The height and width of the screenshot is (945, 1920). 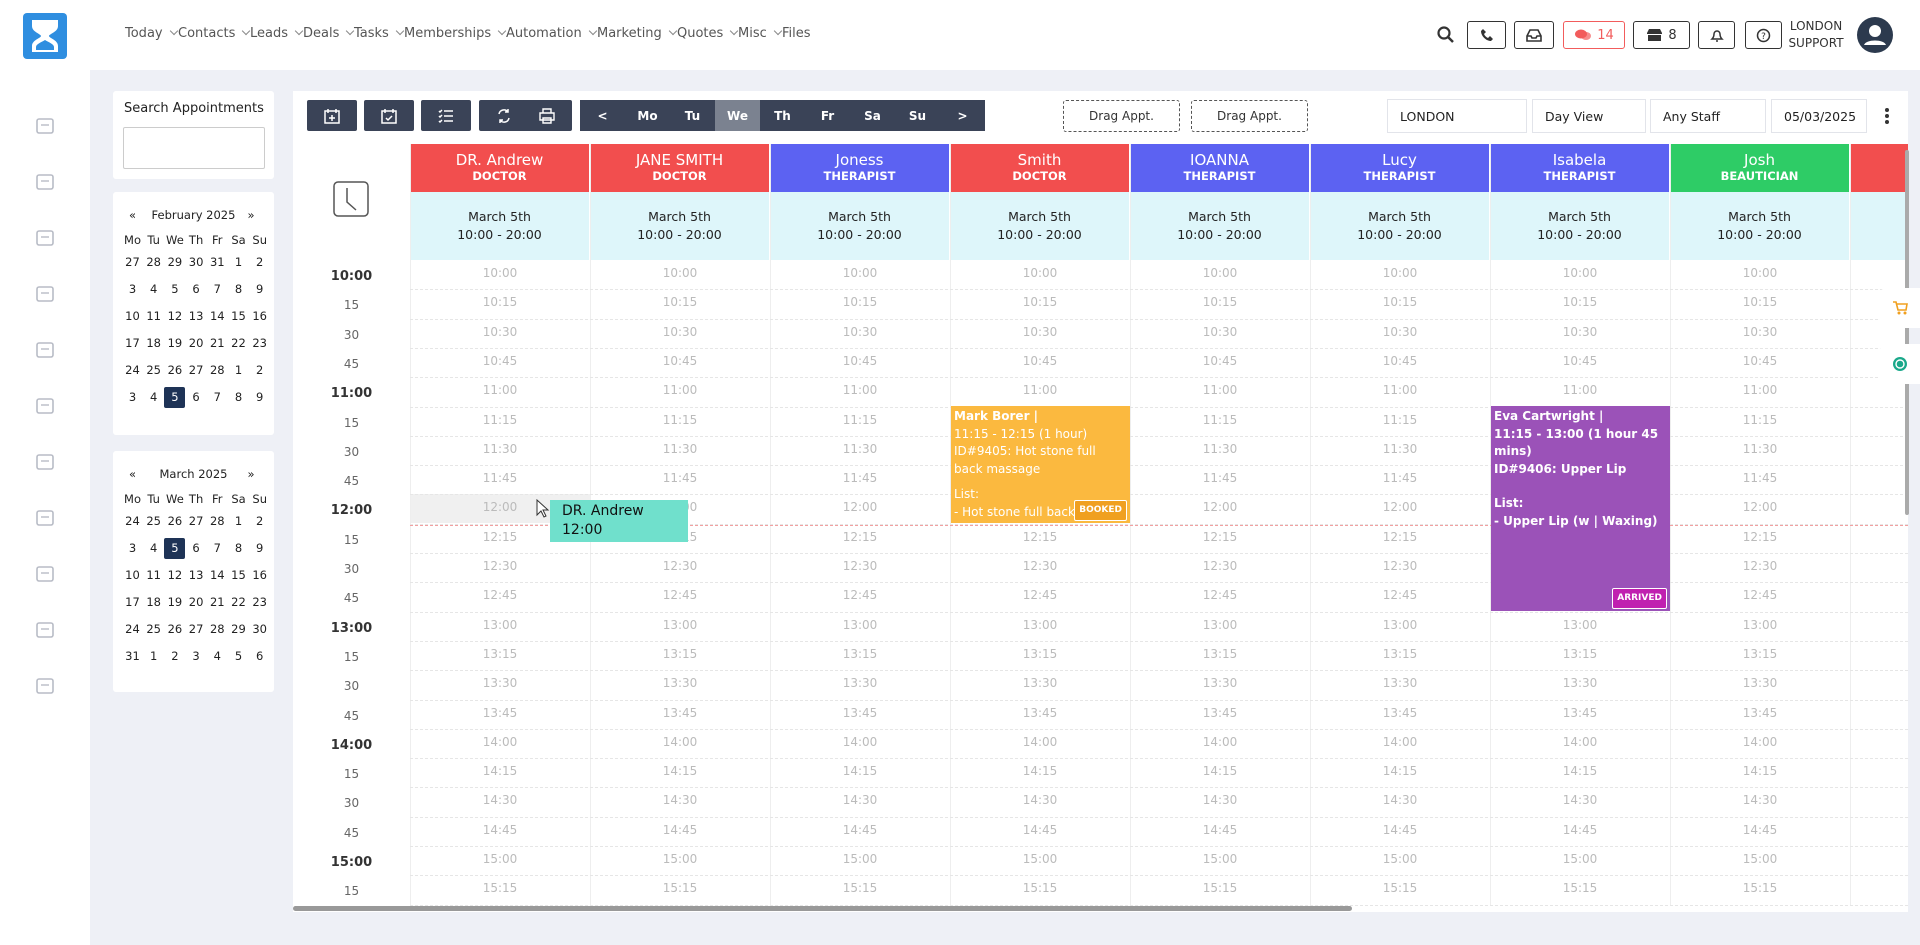 What do you see at coordinates (175, 262) in the screenshot?
I see `calendar-day: 29` at bounding box center [175, 262].